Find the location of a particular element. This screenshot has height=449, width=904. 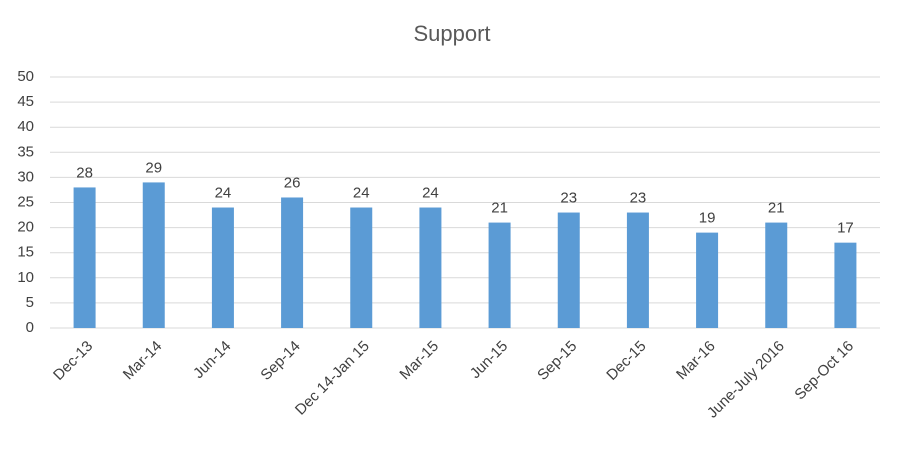

data-label: 26 is located at coordinates (292, 182).